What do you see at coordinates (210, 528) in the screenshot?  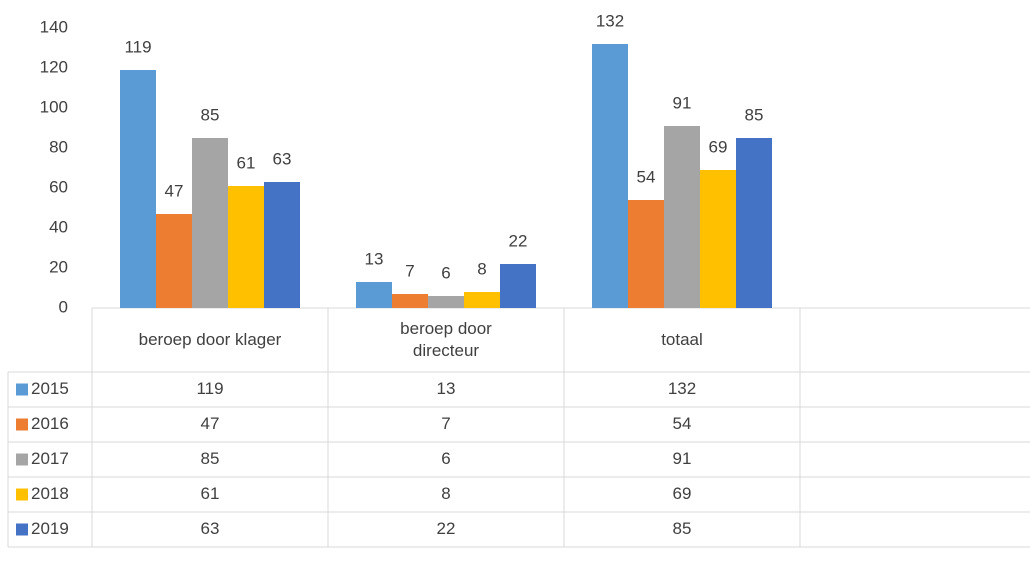 I see `table-cell: 63` at bounding box center [210, 528].